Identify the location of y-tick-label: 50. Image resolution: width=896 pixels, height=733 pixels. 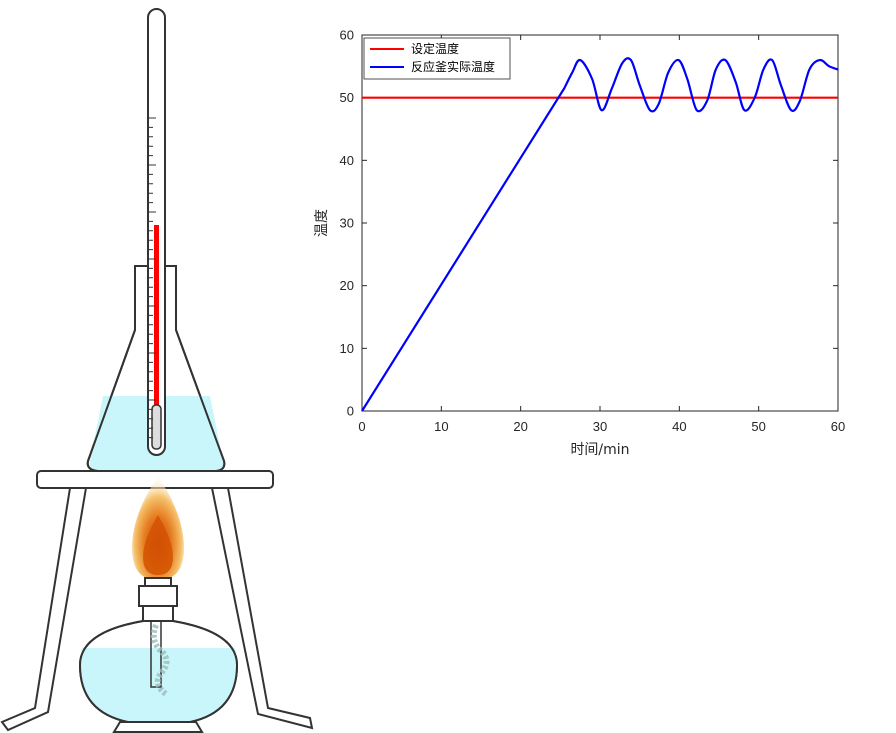
(347, 97).